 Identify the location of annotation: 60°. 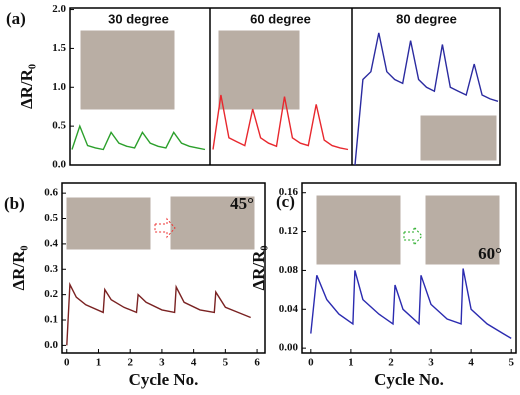
(490, 253).